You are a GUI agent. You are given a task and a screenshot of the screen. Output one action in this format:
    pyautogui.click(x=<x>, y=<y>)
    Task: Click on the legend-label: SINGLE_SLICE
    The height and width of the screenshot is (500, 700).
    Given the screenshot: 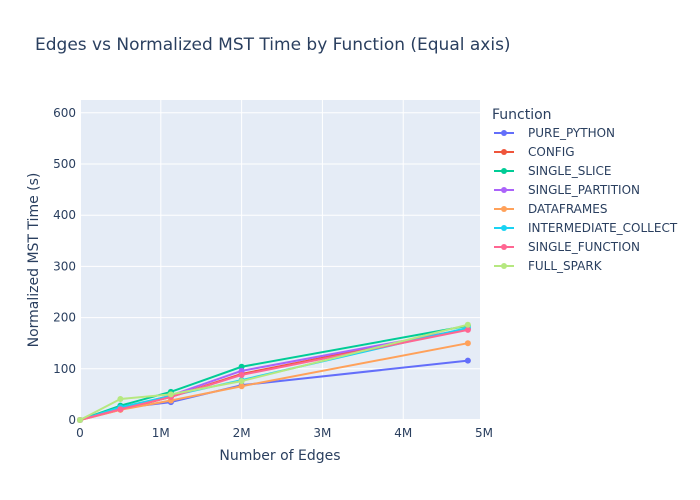 What is the action you would take?
    pyautogui.click(x=570, y=171)
    